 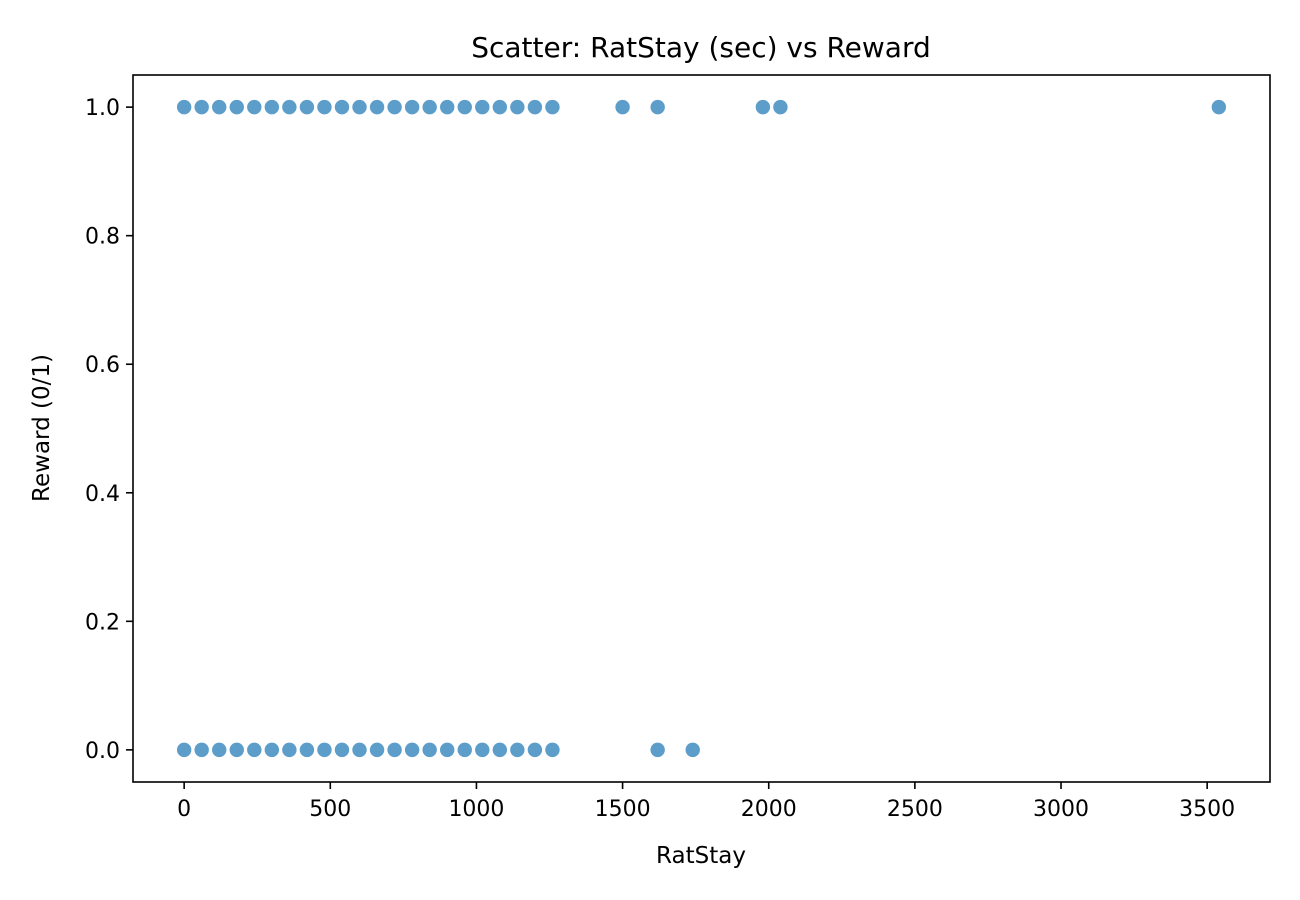 I want to click on y-tick-label: 1.0, so click(x=102, y=108).